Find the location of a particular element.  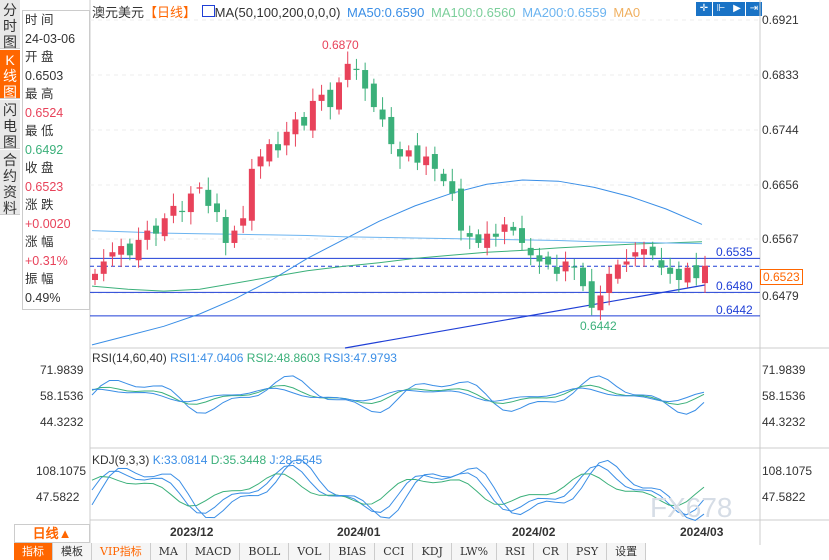

tab-kline: K线图 is located at coordinates (10, 75).